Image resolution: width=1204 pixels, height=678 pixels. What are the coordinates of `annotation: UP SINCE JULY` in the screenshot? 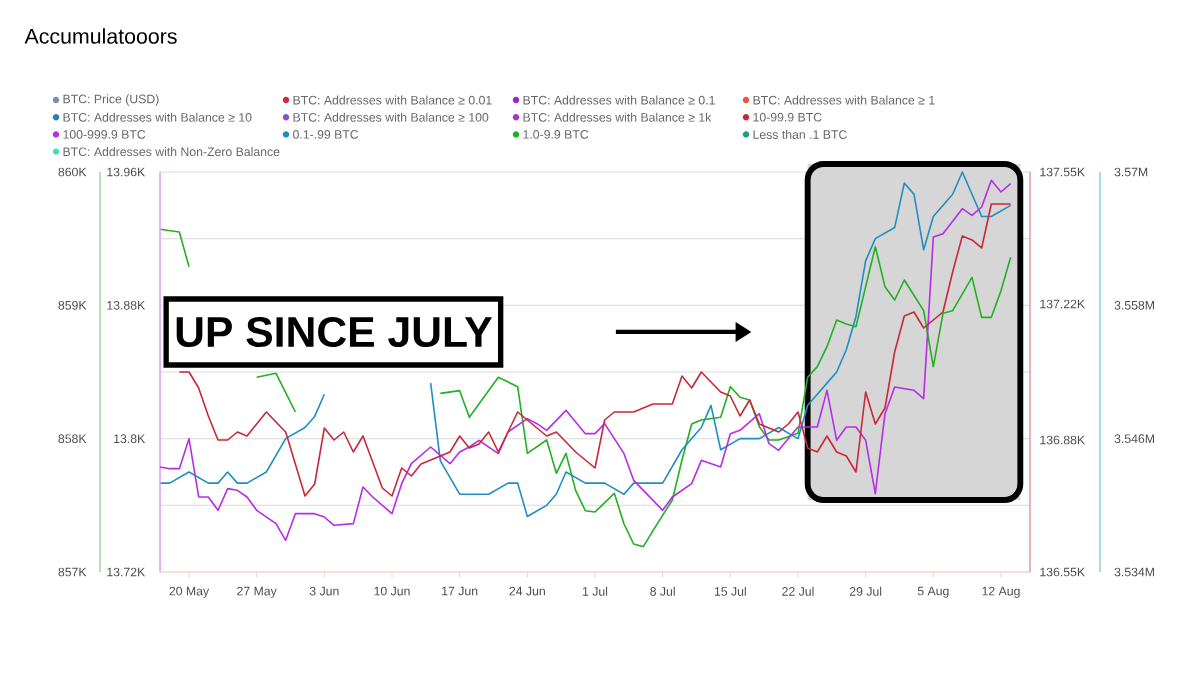 It's located at (334, 332).